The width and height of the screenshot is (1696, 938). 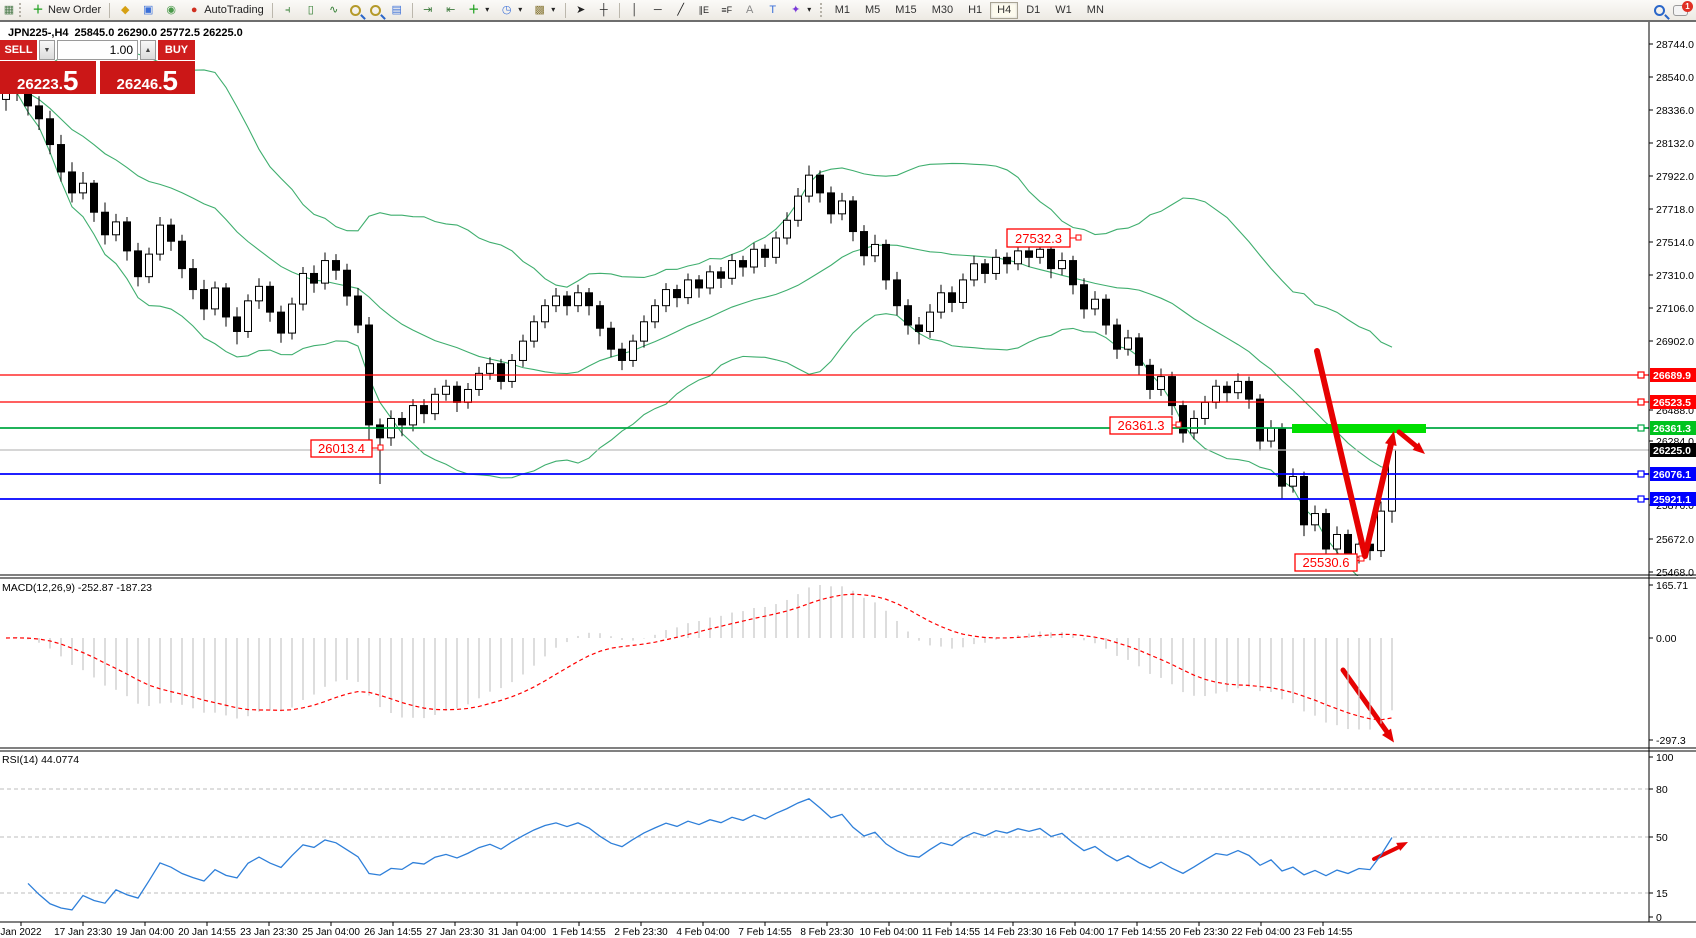 What do you see at coordinates (512, 10) in the screenshot?
I see `periods-button: ◷ ▾` at bounding box center [512, 10].